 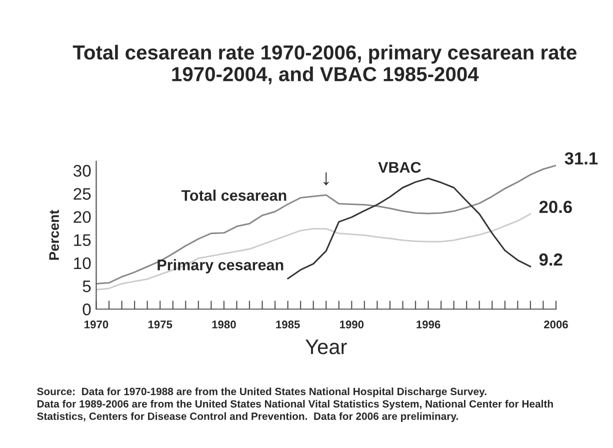 I want to click on x-tick-label: 1975, so click(x=160, y=324).